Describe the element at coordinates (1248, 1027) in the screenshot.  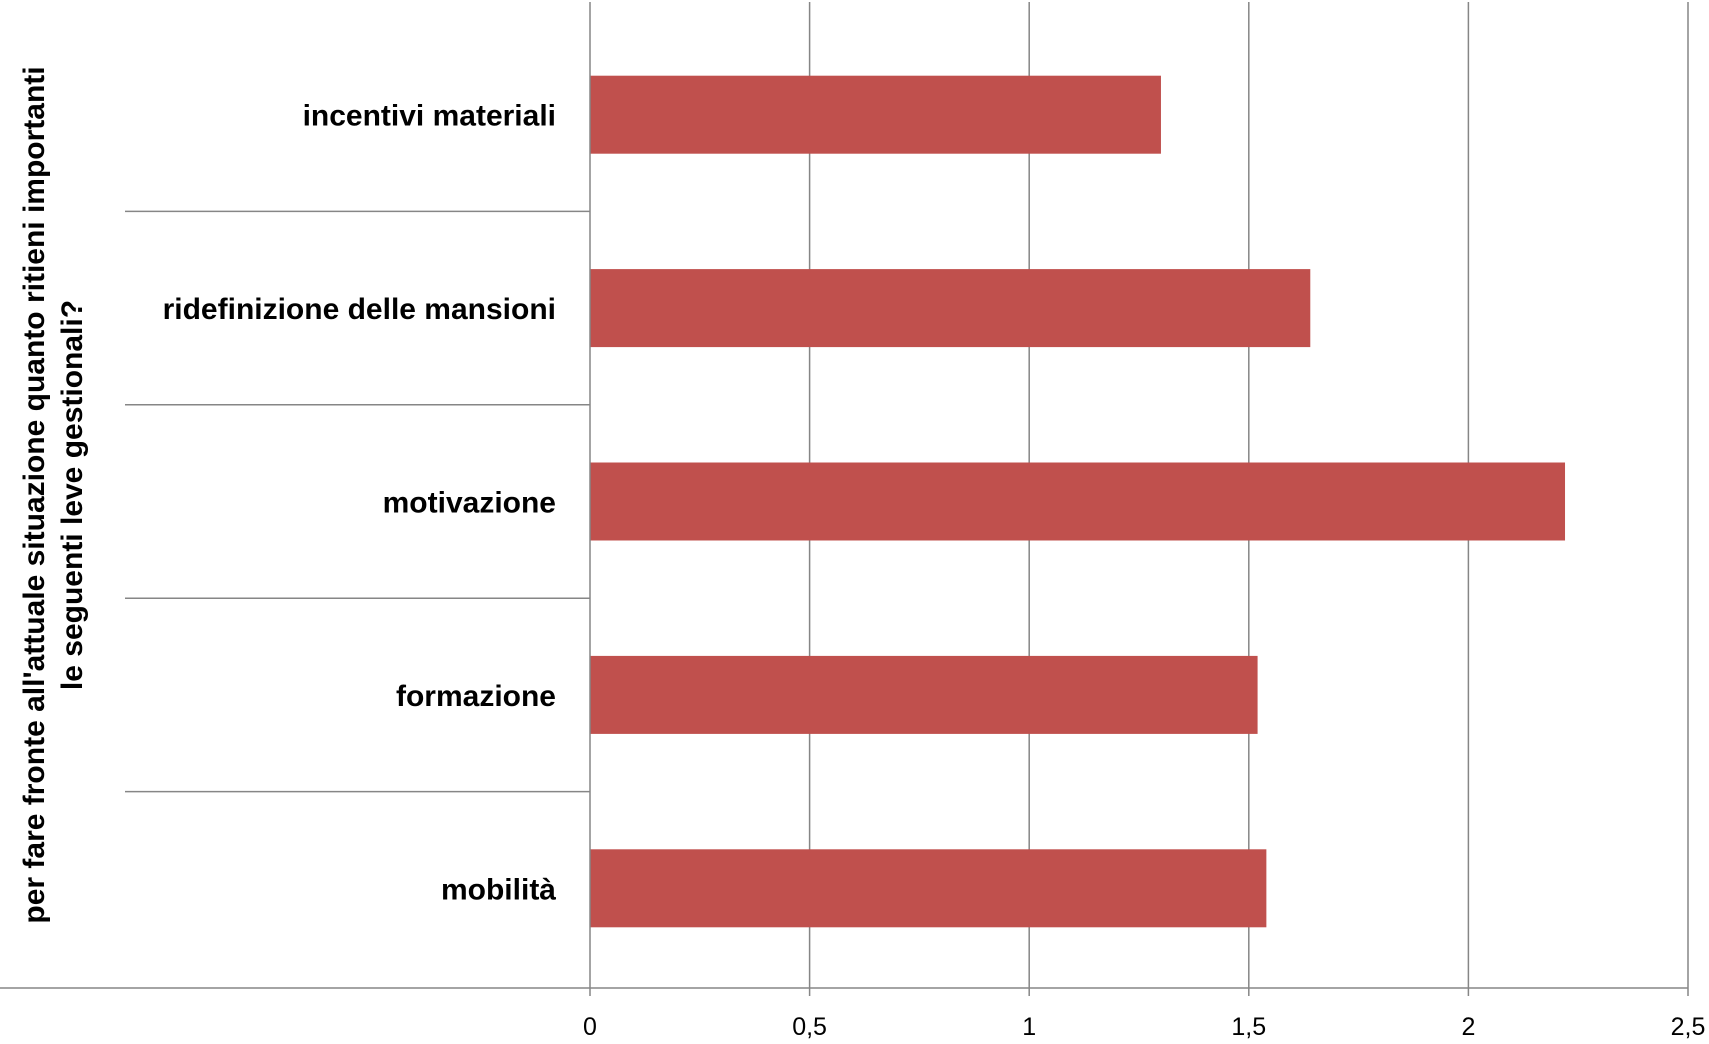
I see `x-tick-label: 1,5` at that location.